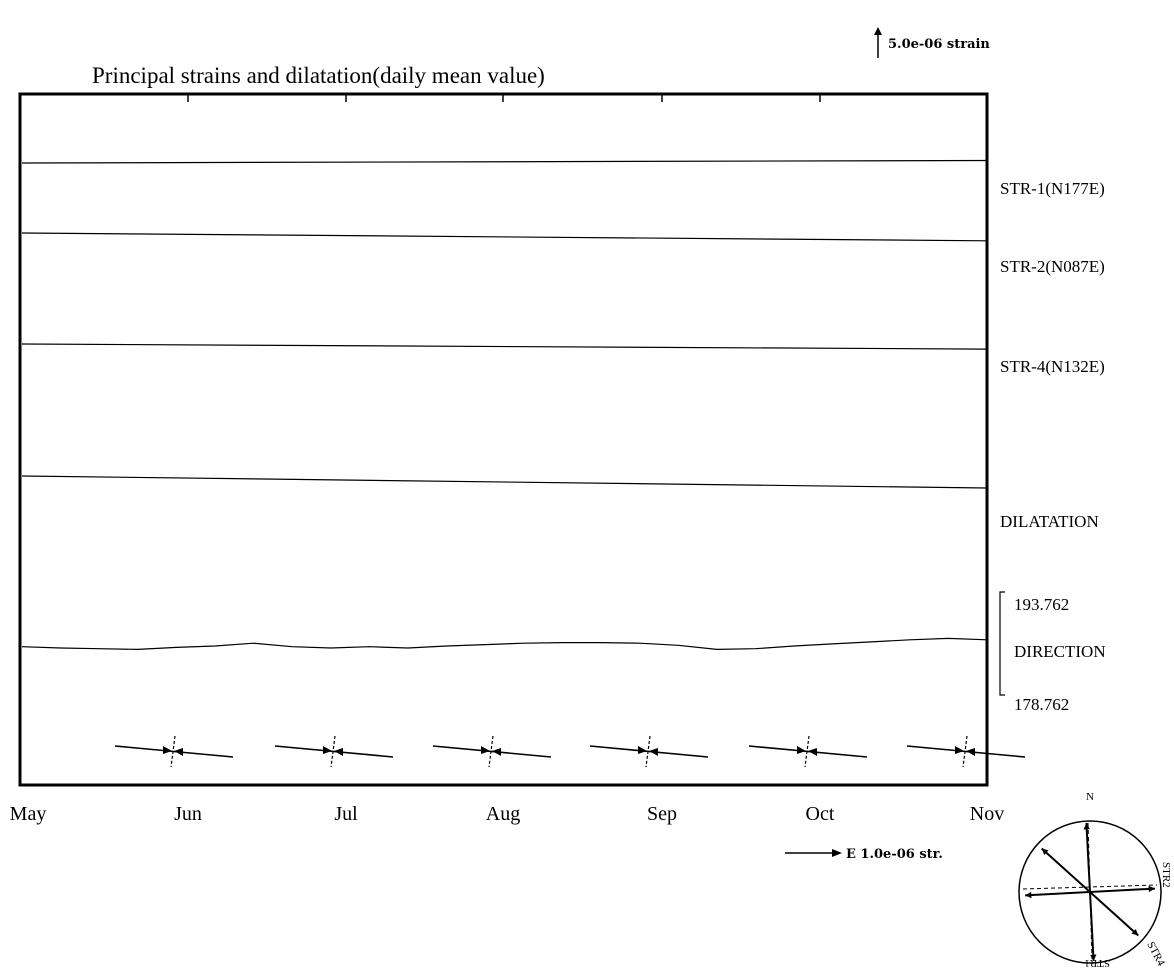  Describe the element at coordinates (1097, 963) in the screenshot. I see `rose-label-str1: STR1` at that location.